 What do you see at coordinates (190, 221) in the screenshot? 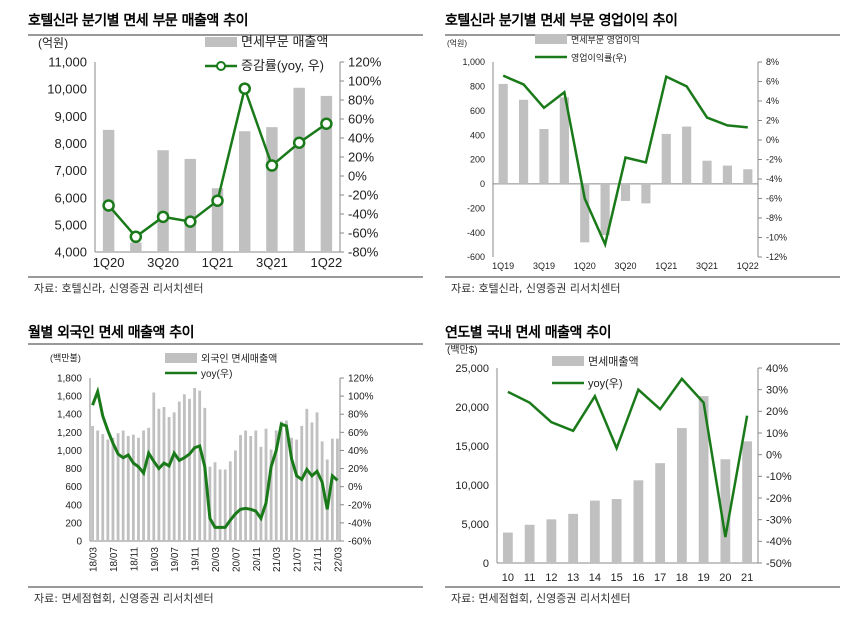
I see `yoy-point-4Q20` at bounding box center [190, 221].